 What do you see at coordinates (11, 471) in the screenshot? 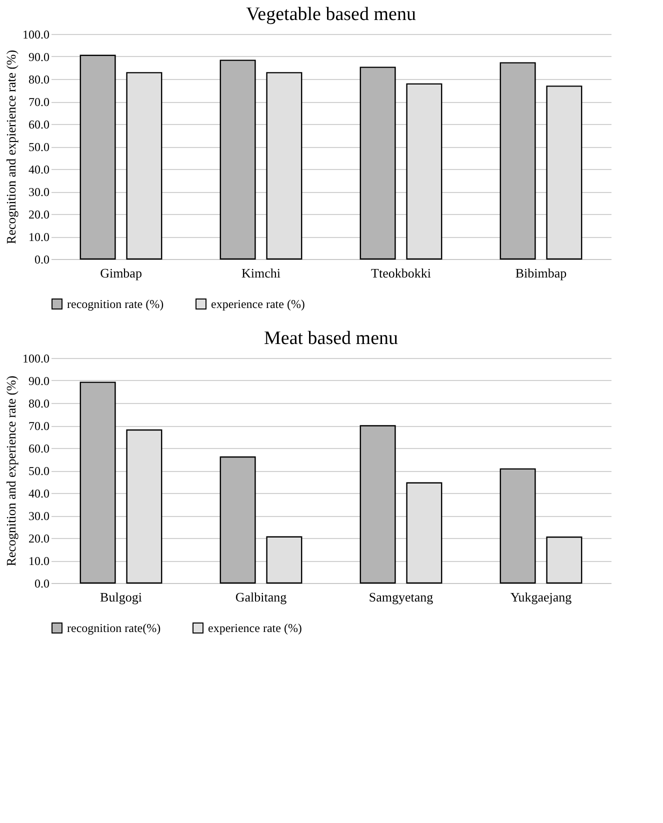
I see `y-axis-title: Recognition and experience rate (%)` at bounding box center [11, 471].